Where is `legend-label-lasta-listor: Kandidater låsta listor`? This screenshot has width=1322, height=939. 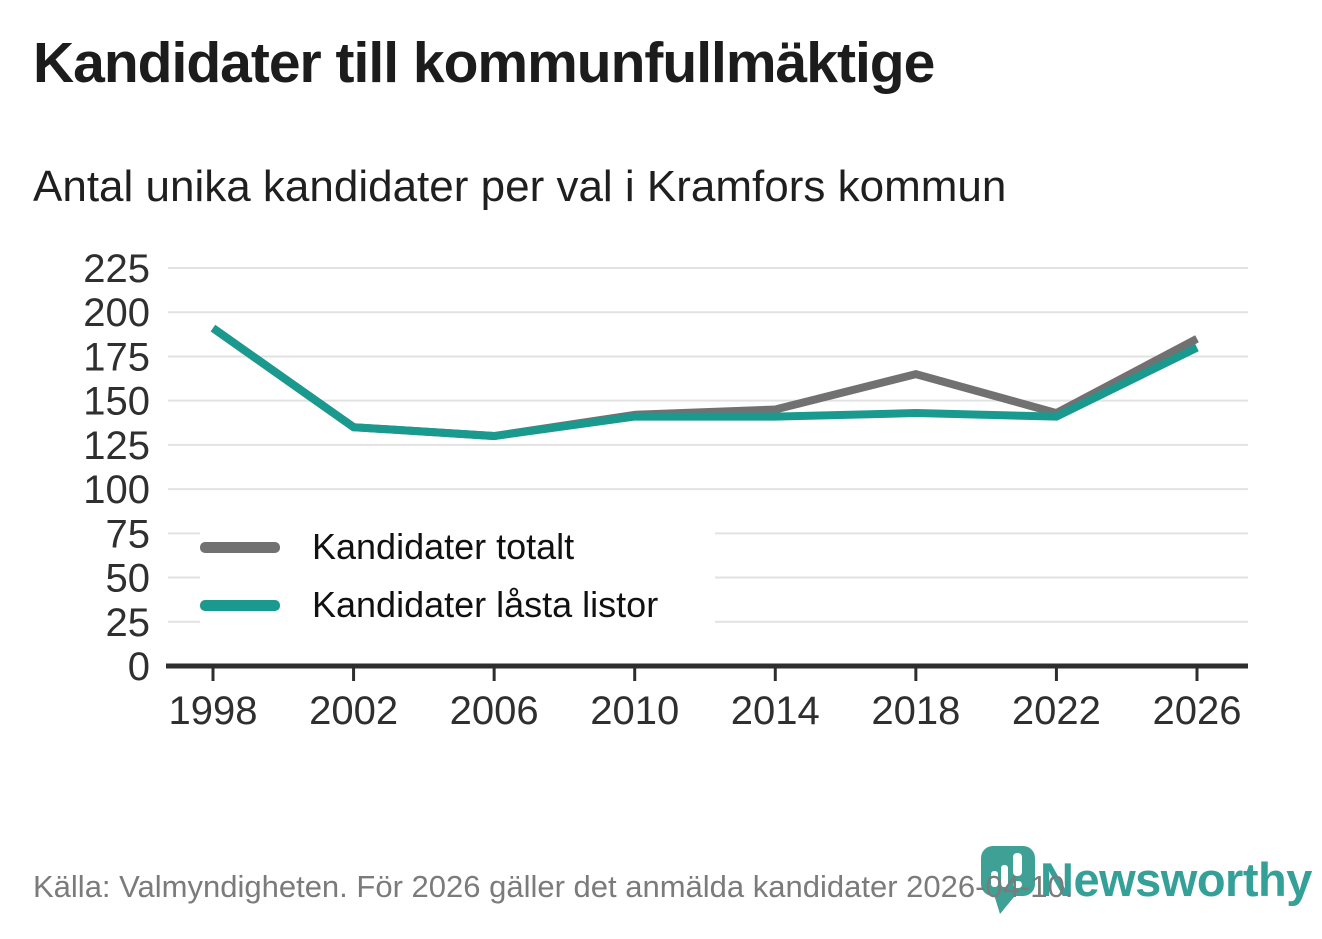 legend-label-lasta-listor: Kandidater låsta listor is located at coordinates (485, 604).